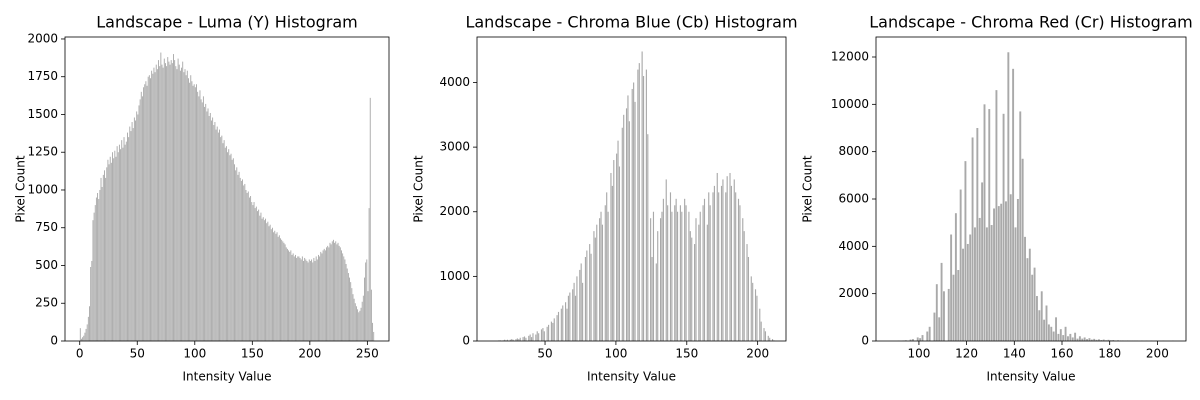 Image resolution: width=1200 pixels, height=400 pixels. What do you see at coordinates (454, 147) in the screenshot?
I see `y-tick-label: 3000` at bounding box center [454, 147].